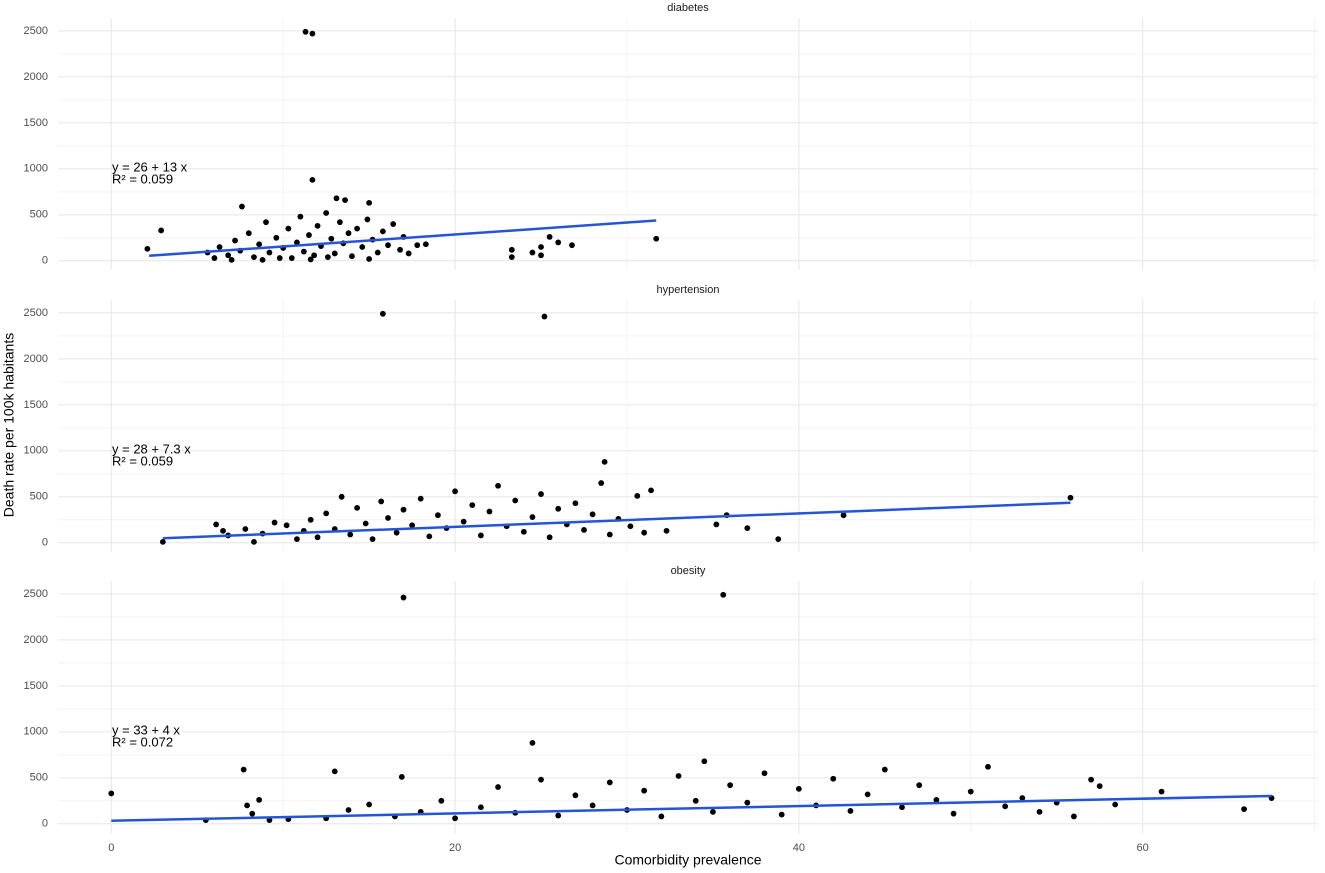 The image size is (1325, 873). What do you see at coordinates (45, 261) in the screenshot?
I see `y-tick-label: 0` at bounding box center [45, 261].